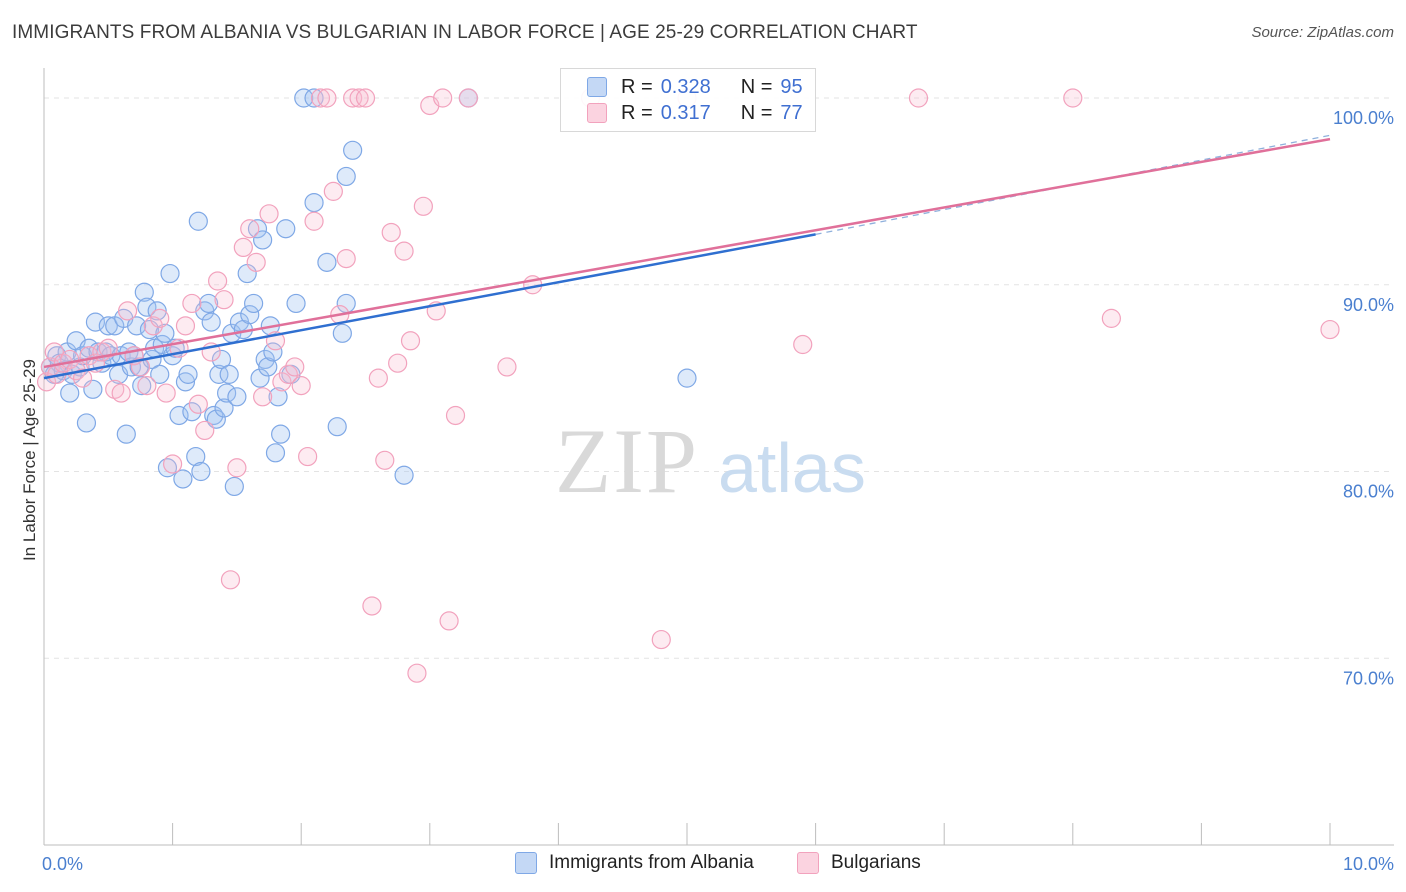 The width and height of the screenshot is (1406, 892). What do you see at coordinates (1368, 305) in the screenshot?
I see `y-tick-label: 90.0%` at bounding box center [1368, 305].